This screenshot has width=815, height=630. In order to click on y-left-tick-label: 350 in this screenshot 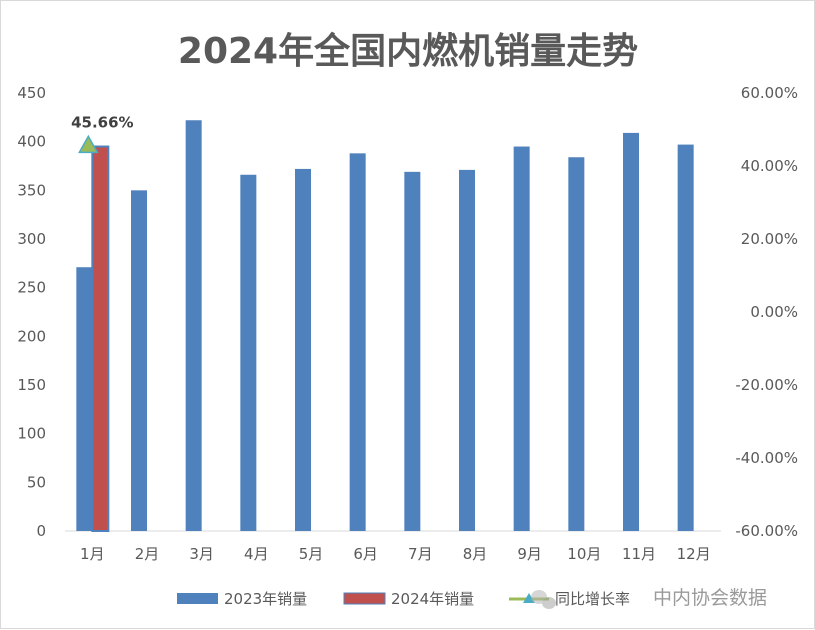, I will do `click(31, 190)`.